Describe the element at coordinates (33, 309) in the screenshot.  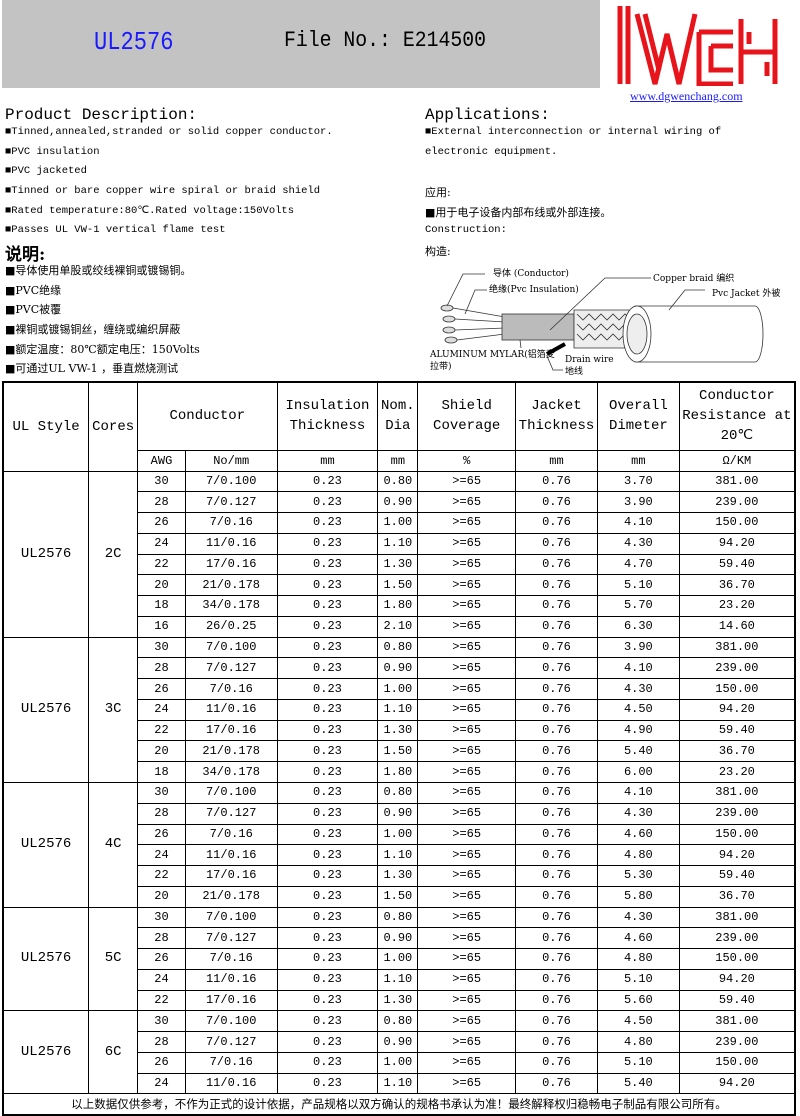
I see `desc-cn-item: ■PVC被覆` at that location.